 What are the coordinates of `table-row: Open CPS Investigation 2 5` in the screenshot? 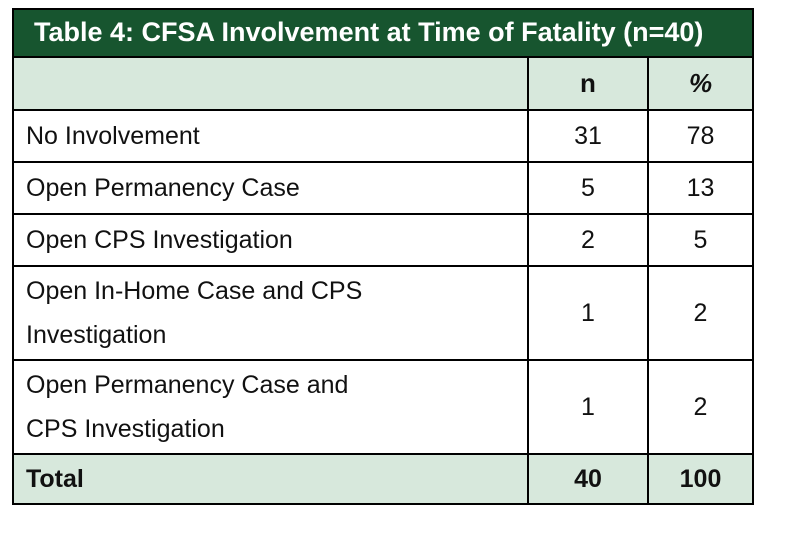 It's located at (383, 240).